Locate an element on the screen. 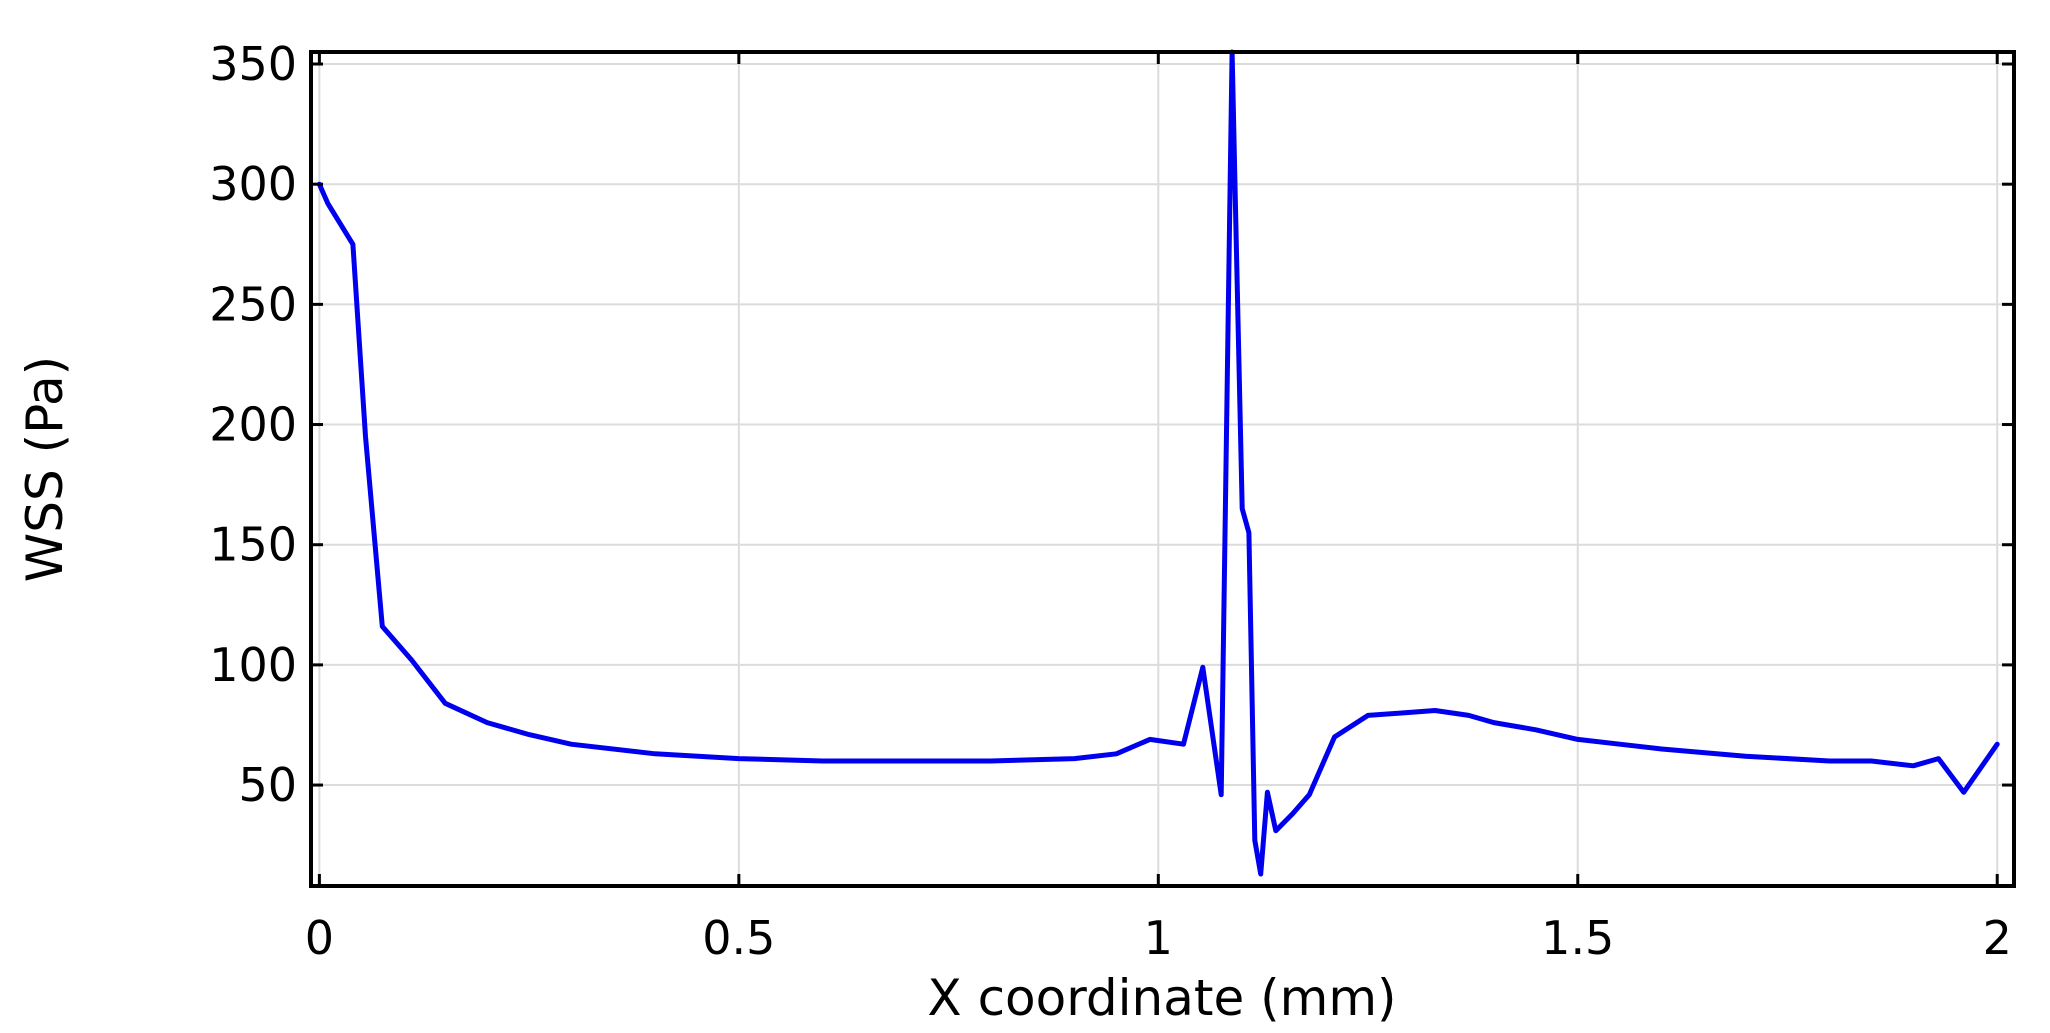 Image resolution: width=2050 pixels, height=1033 pixels. x-tick-label: 0 is located at coordinates (319, 938).